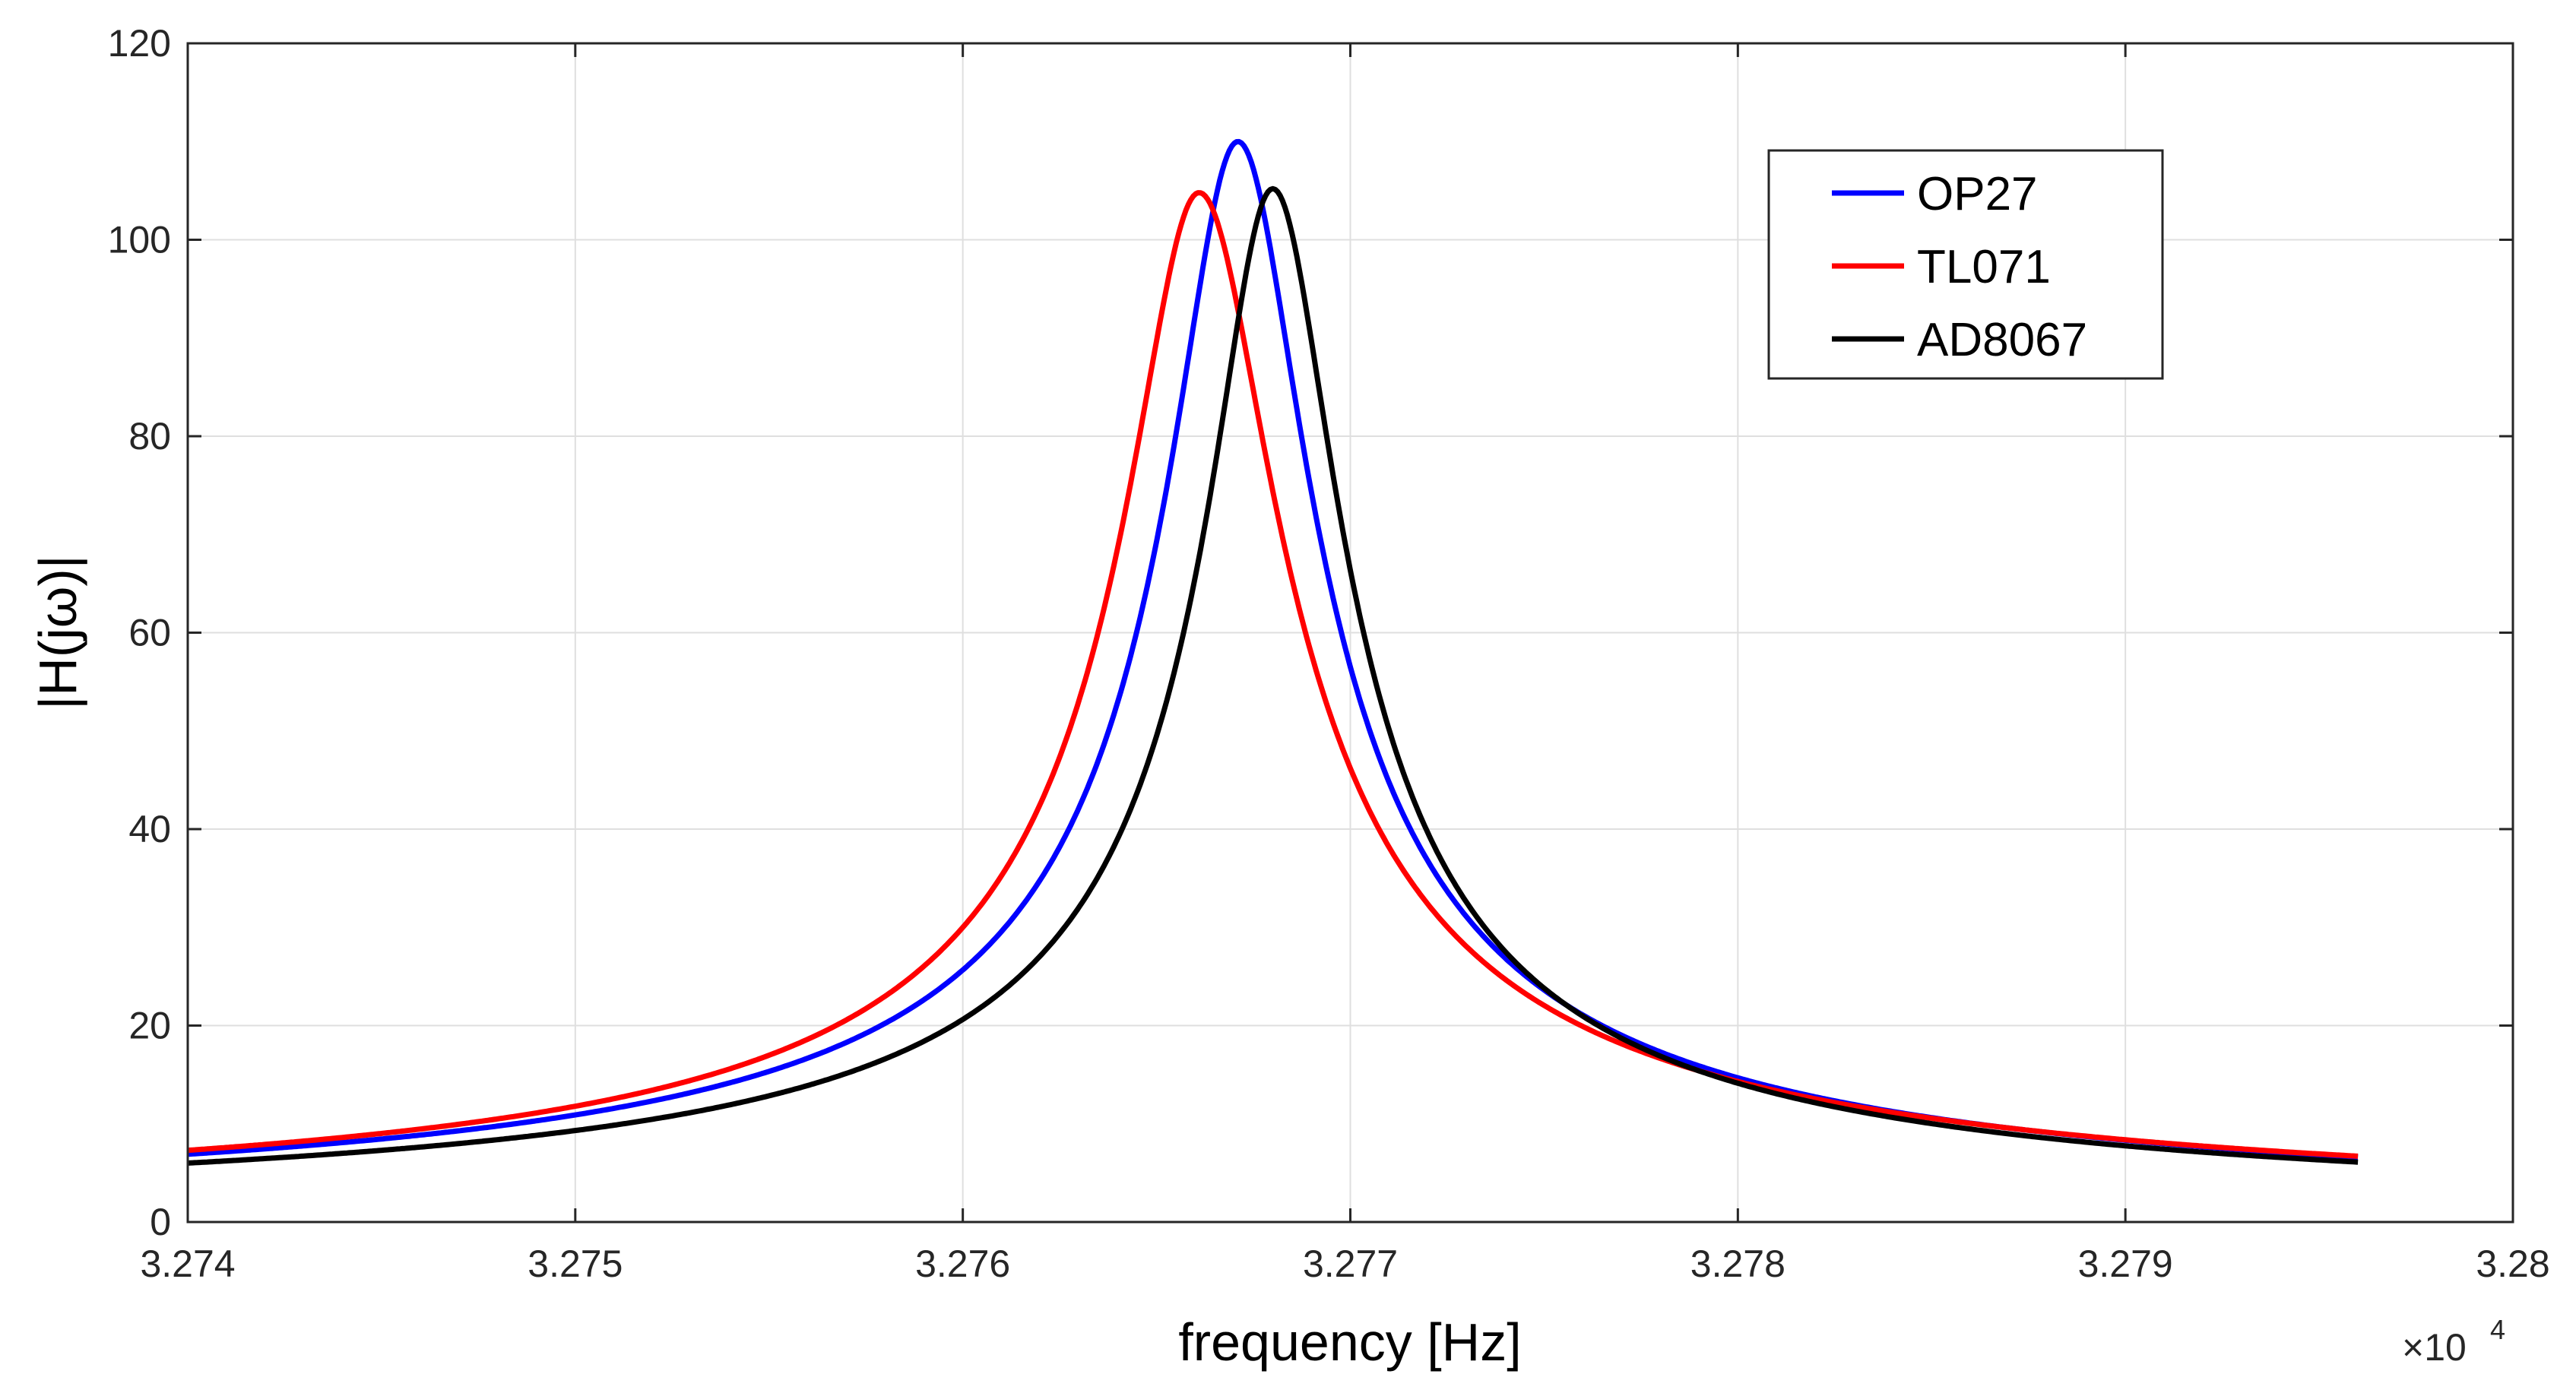  I want to click on x-exponent-base: ×10, so click(2434, 1347).